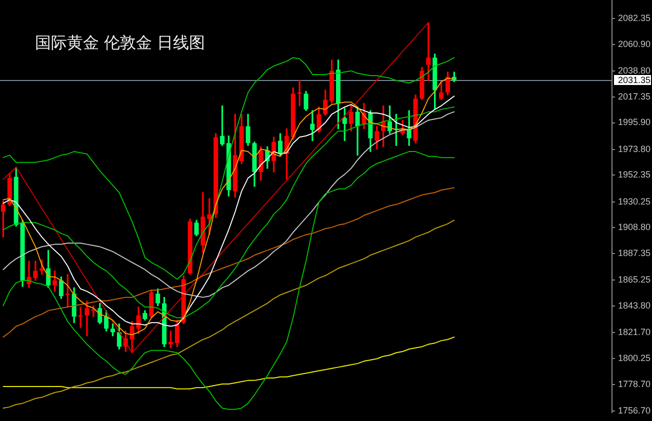  What do you see at coordinates (120, 43) in the screenshot?
I see `text: 国际黄金 伦敦金 日线图` at bounding box center [120, 43].